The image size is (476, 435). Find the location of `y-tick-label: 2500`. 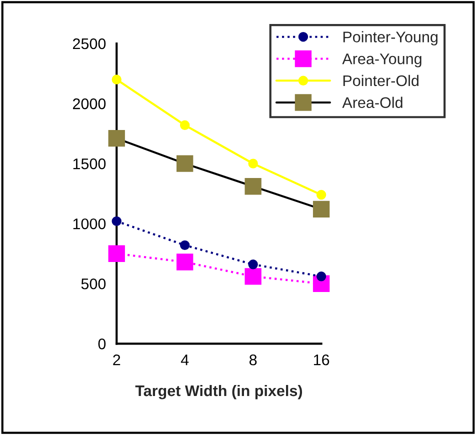

y-tick-label: 2500 is located at coordinates (89, 44).